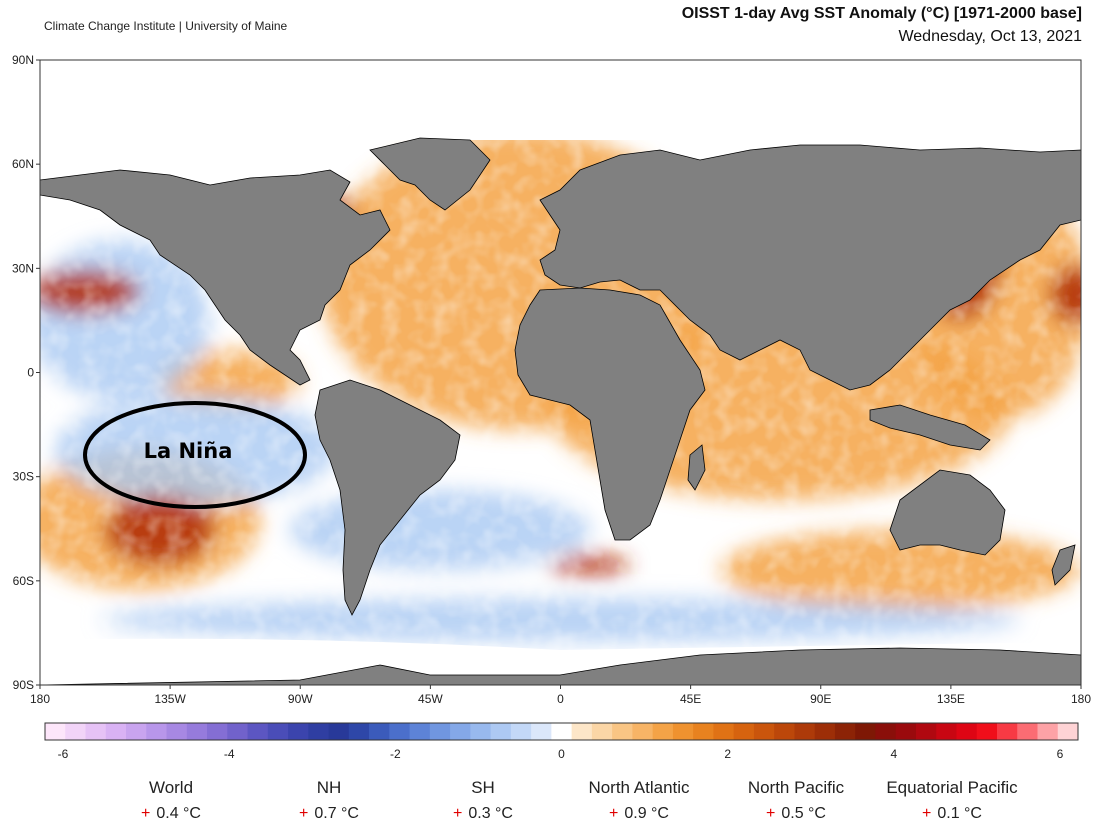 This screenshot has width=1101, height=828. What do you see at coordinates (893, 754) in the screenshot?
I see `colorbar-tick-label: 4` at bounding box center [893, 754].